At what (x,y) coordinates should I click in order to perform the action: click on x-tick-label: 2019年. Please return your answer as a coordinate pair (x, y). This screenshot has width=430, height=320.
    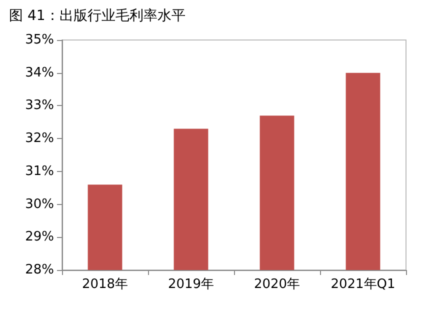
    Looking at the image, I should click on (191, 284).